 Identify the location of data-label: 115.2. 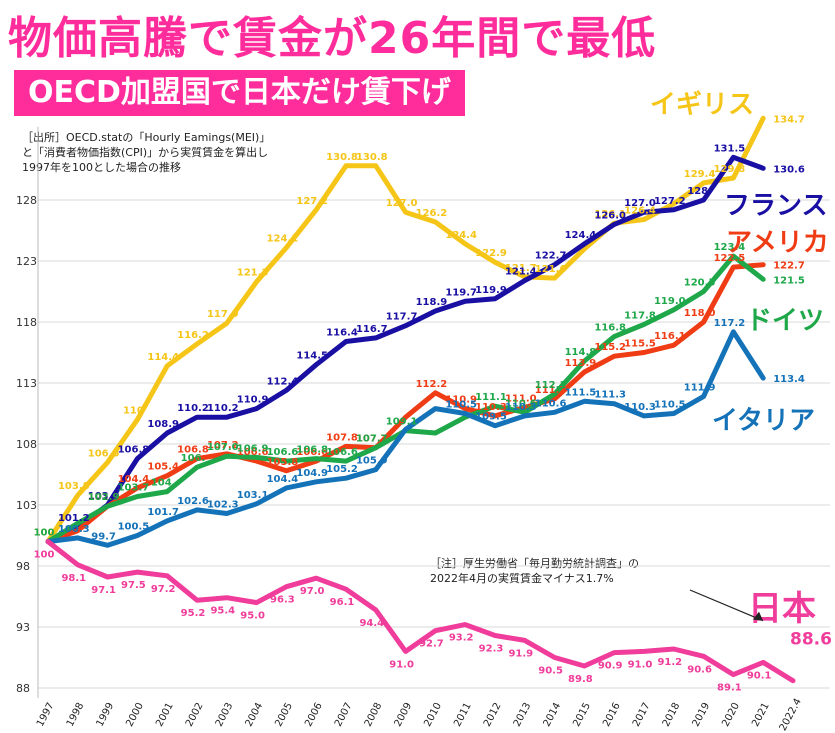
(610, 347).